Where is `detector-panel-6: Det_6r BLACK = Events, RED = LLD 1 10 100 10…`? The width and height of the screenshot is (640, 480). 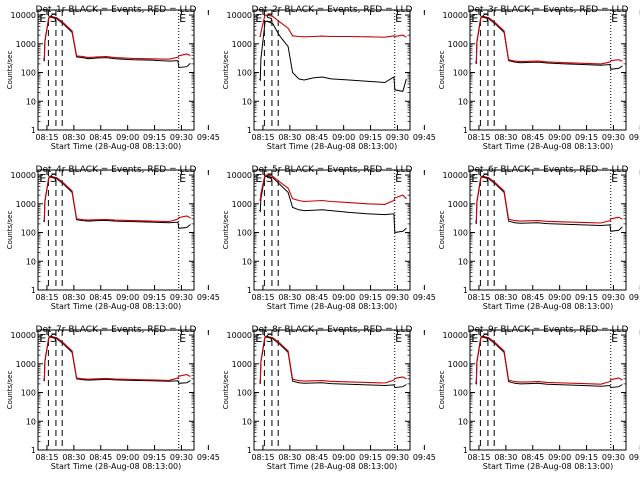
detector-panel-6: Det_6r BLACK = Events, RED = LLD 1 10 100 10… is located at coordinates (539, 238).